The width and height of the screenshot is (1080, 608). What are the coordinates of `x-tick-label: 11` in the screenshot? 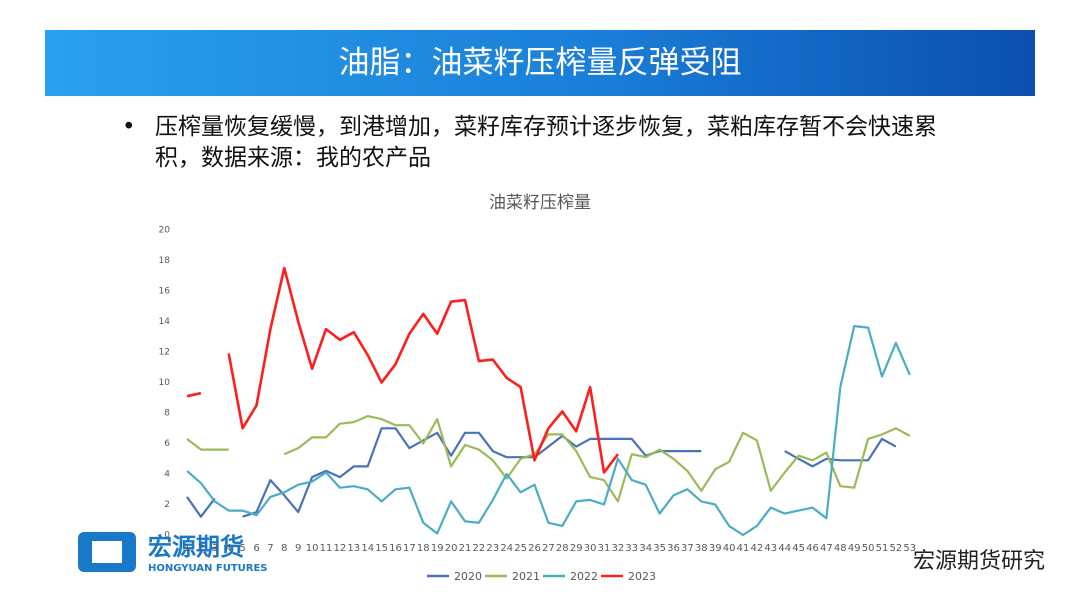 It's located at (326, 548).